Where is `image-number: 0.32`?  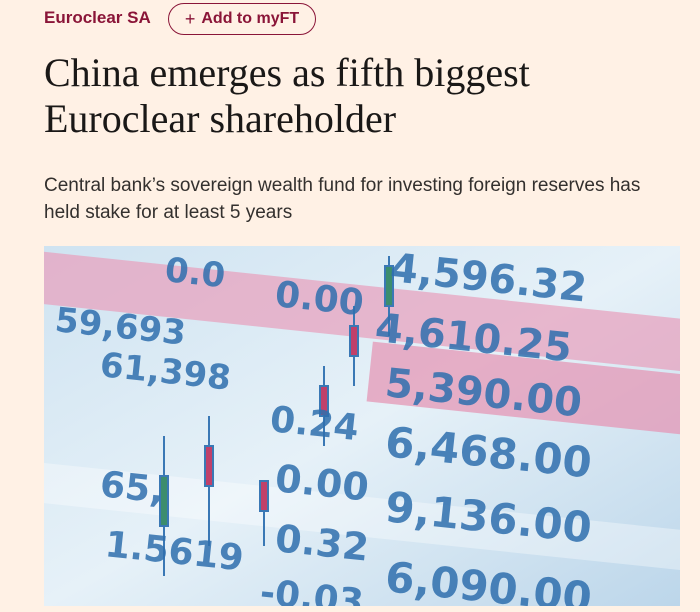
image-number: 0.32 is located at coordinates (322, 543).